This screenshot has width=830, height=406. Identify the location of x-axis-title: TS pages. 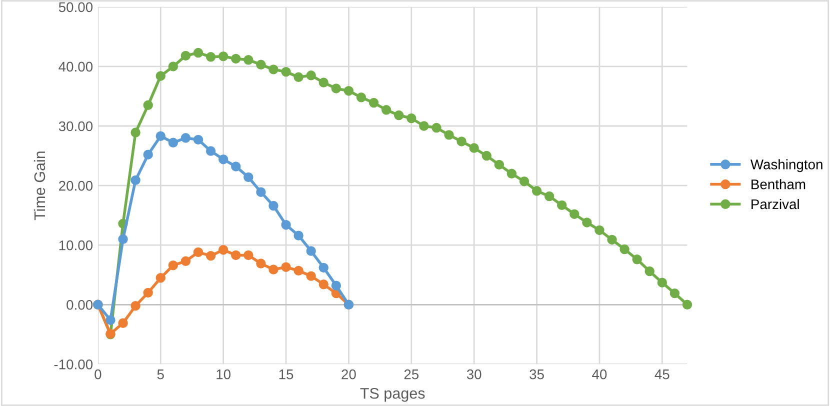
(392, 395).